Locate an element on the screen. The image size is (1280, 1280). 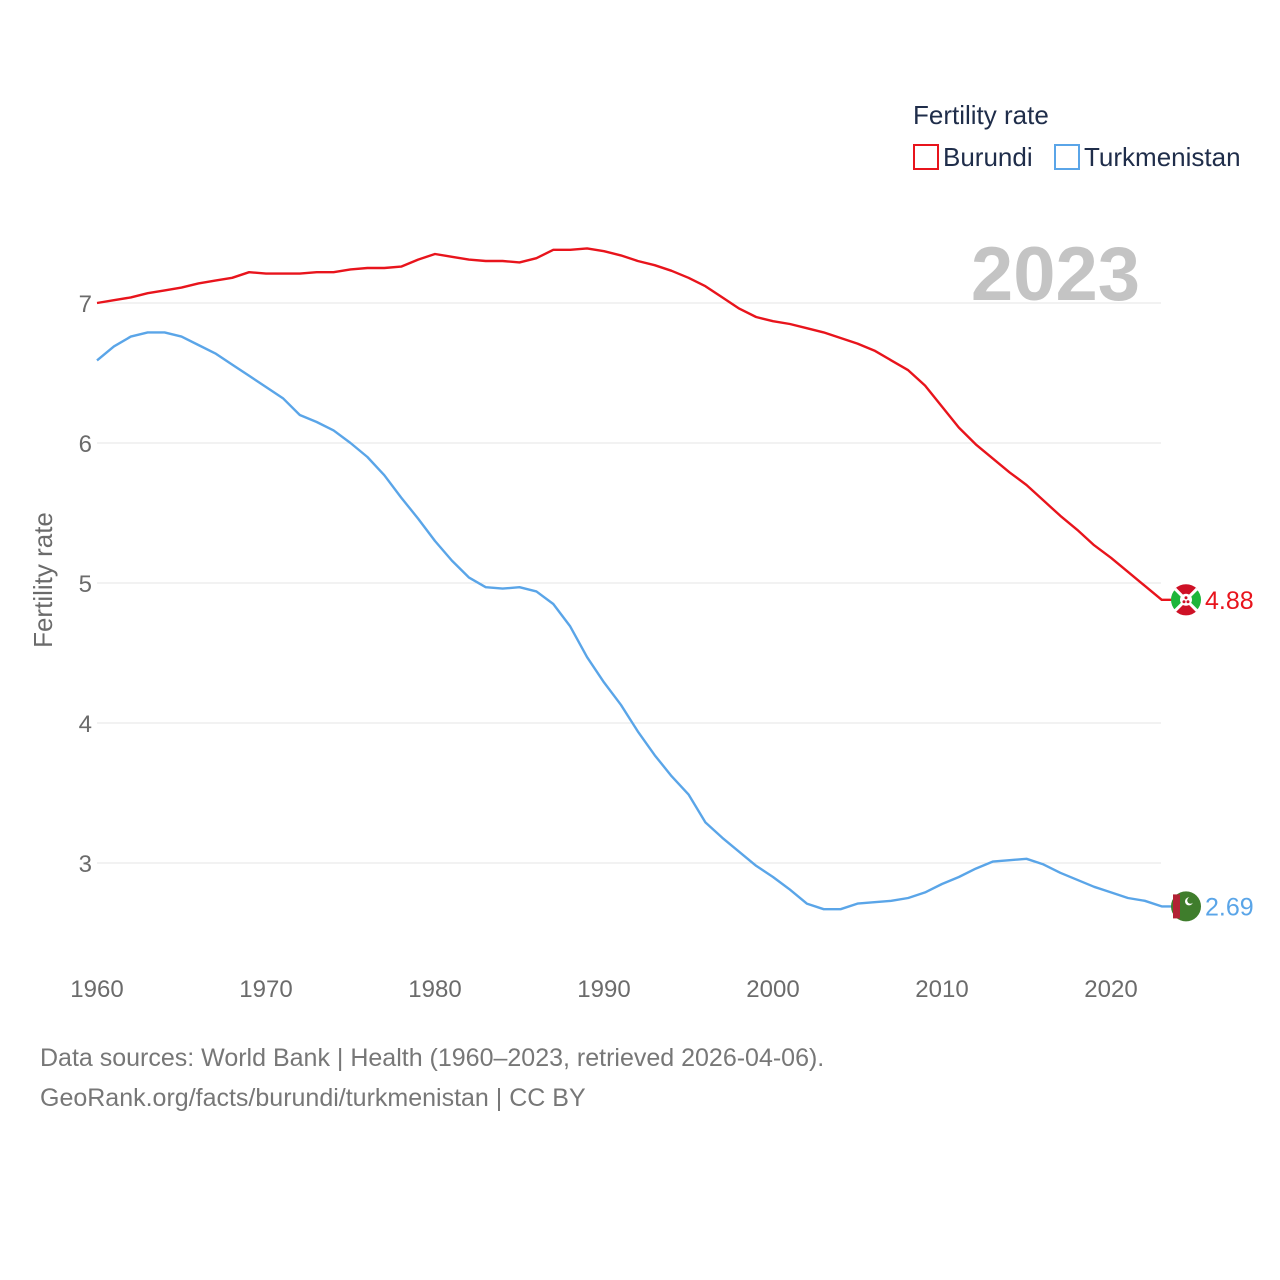
x-tick-label: 2010 is located at coordinates (941, 989).